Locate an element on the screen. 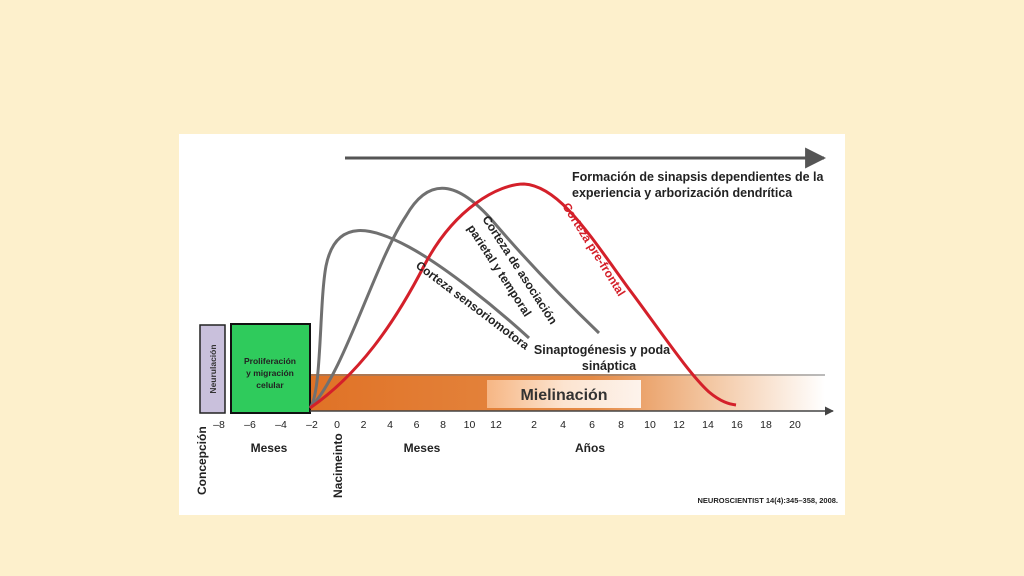 Image resolution: width=1024 pixels, height=576 pixels. sinaptogenesis-label-line1: Sinaptogénesis y poda is located at coordinates (602, 350).